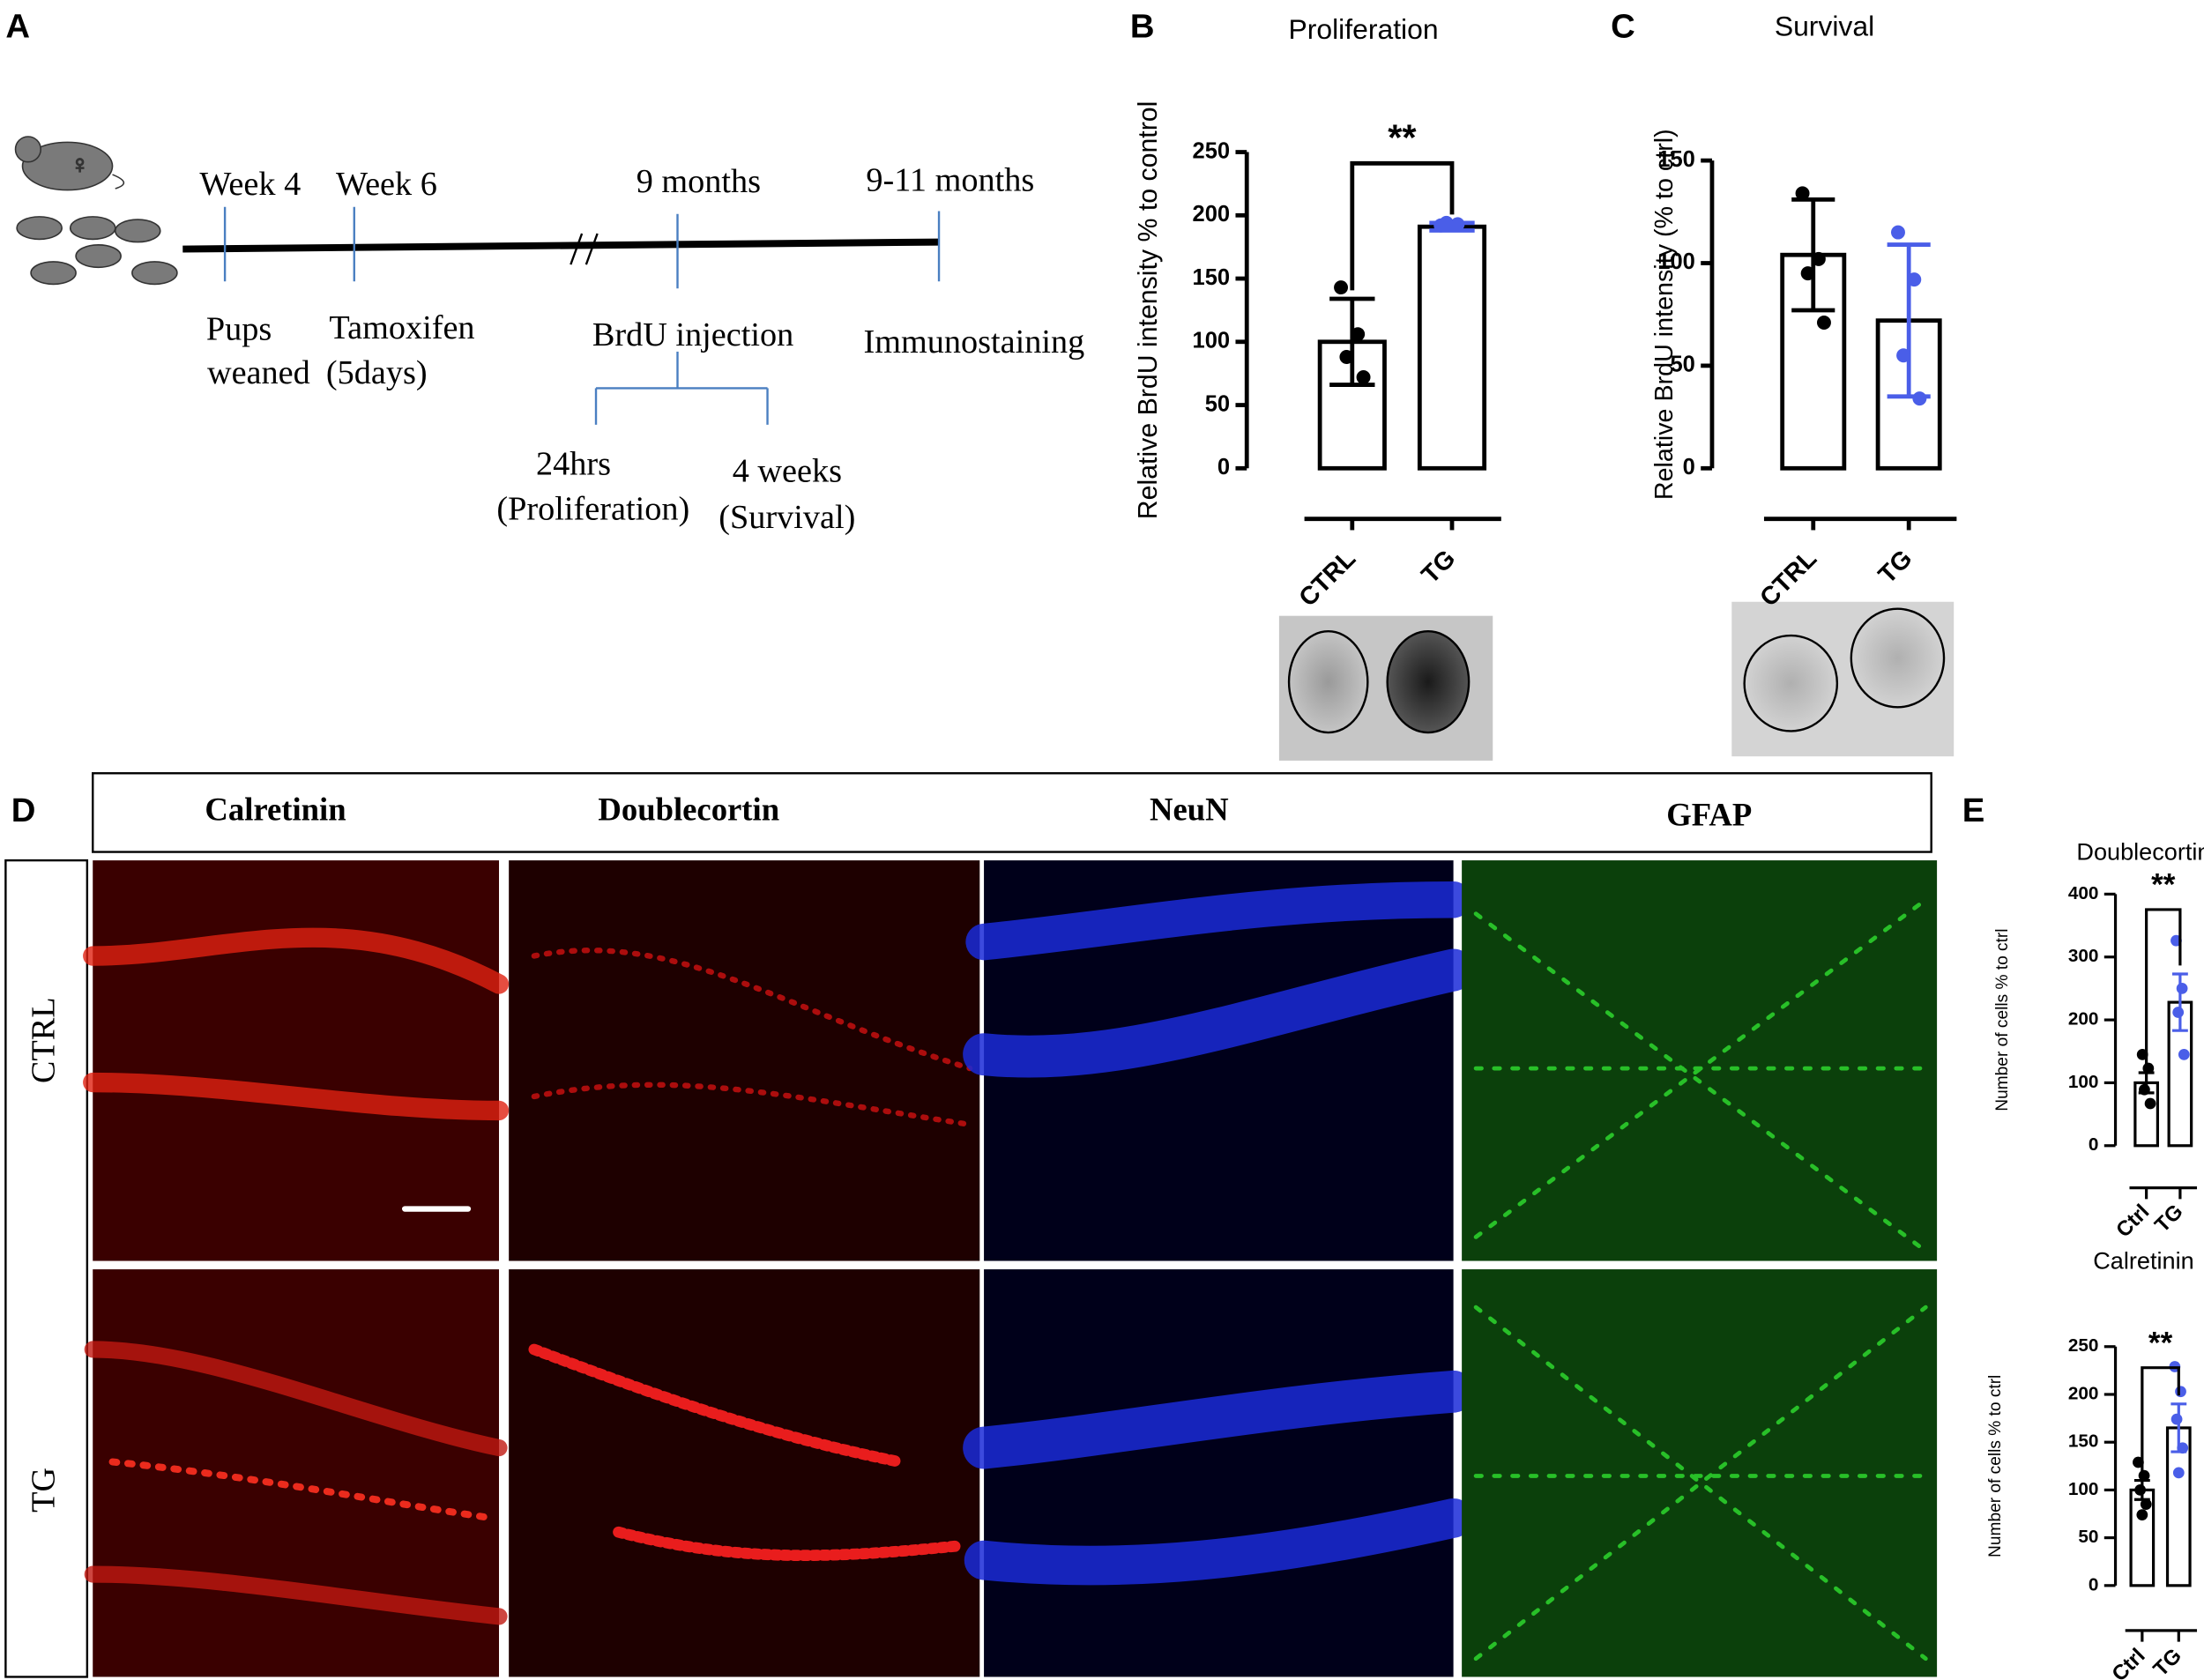 The image size is (2204, 1680). What do you see at coordinates (1386, 688) in the screenshot?
I see `blot-image-b` at bounding box center [1386, 688].